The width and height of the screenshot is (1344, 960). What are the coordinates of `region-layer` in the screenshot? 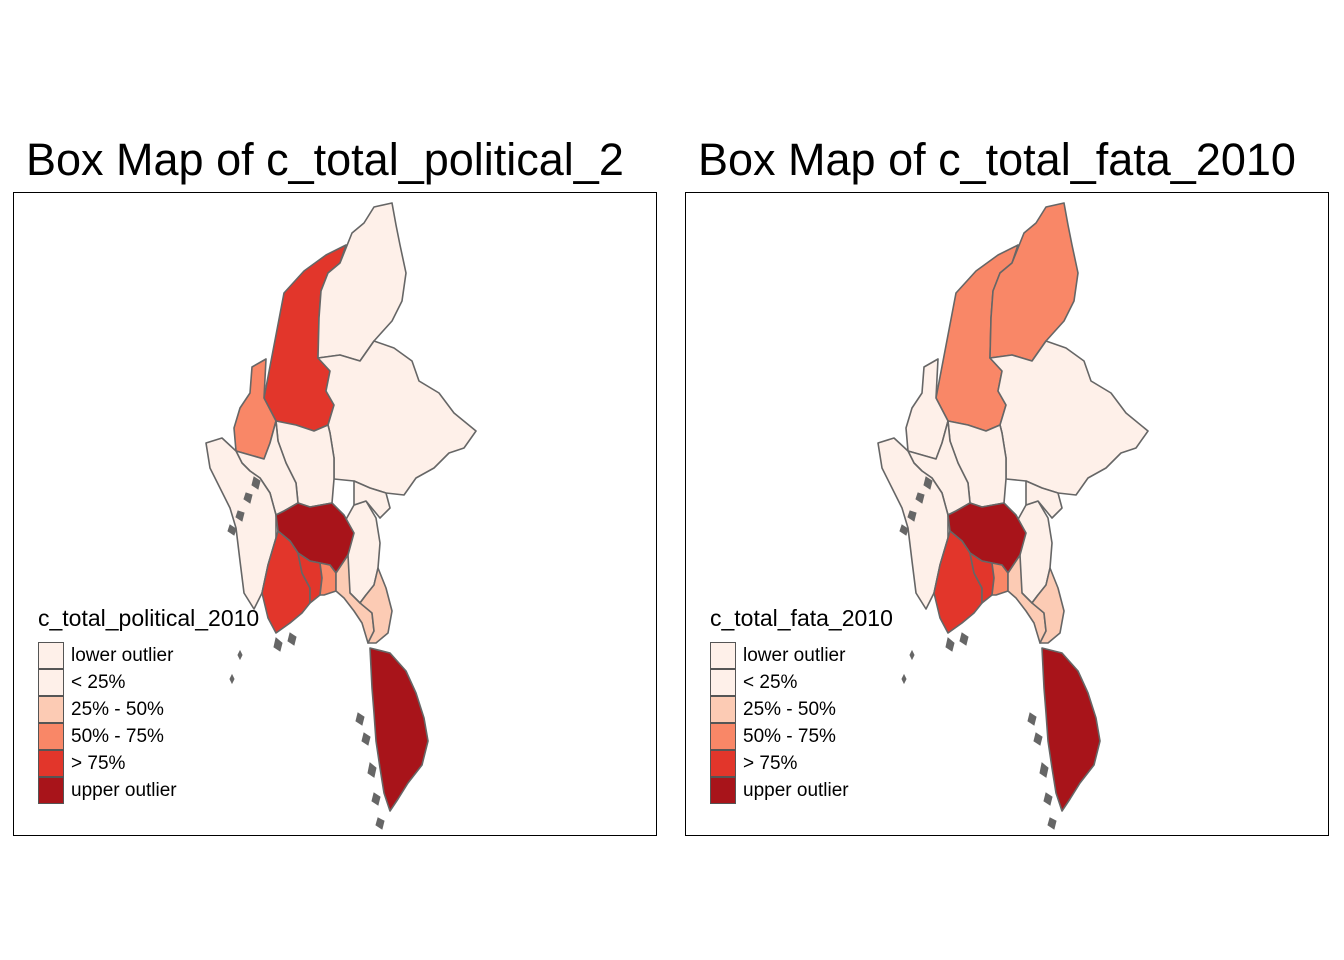 It's located at (1013, 507).